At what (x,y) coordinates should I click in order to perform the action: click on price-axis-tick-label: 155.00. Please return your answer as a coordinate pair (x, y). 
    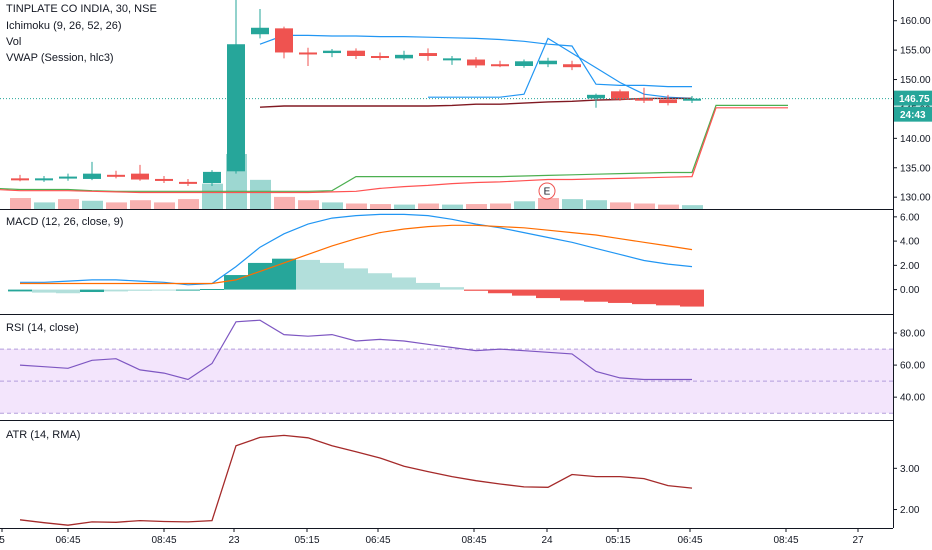
    Looking at the image, I should click on (915, 51).